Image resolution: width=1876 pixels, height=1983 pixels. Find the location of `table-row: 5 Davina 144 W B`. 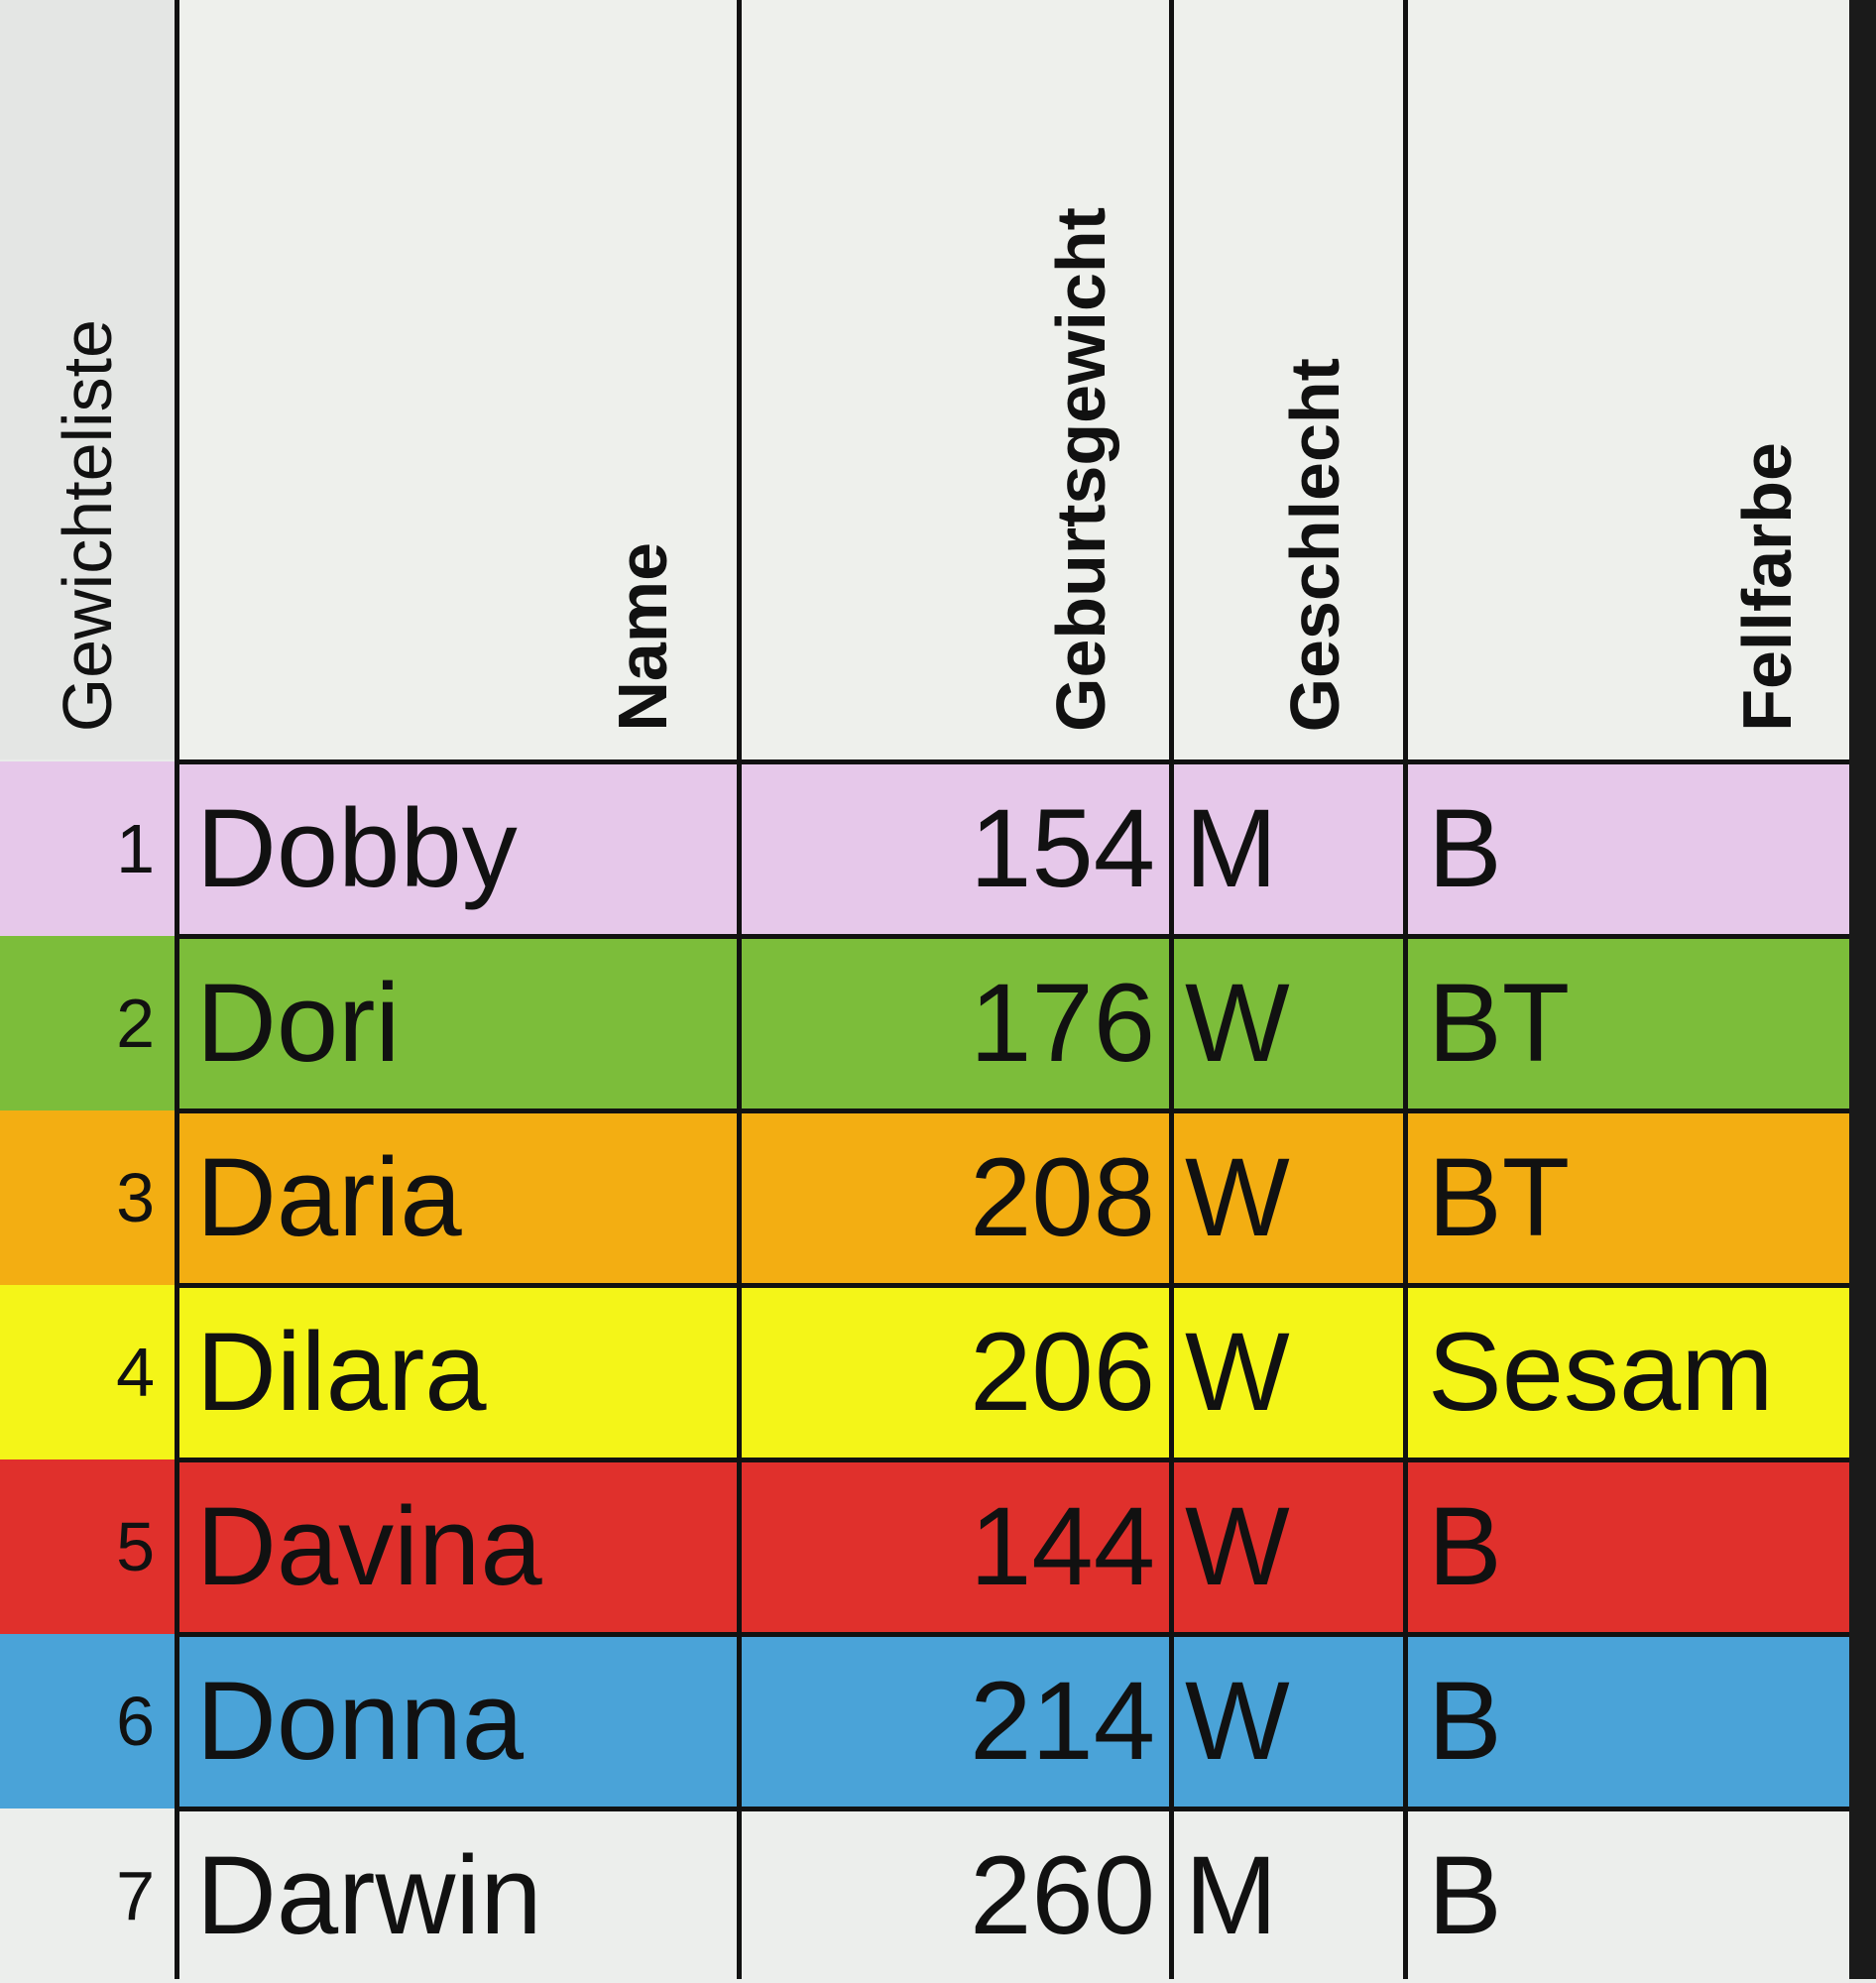

table-row: 5 Davina 144 W B is located at coordinates (924, 1547).